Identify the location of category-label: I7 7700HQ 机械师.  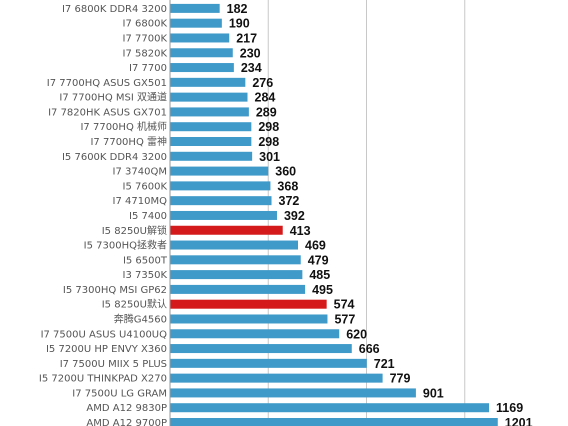
(123, 126).